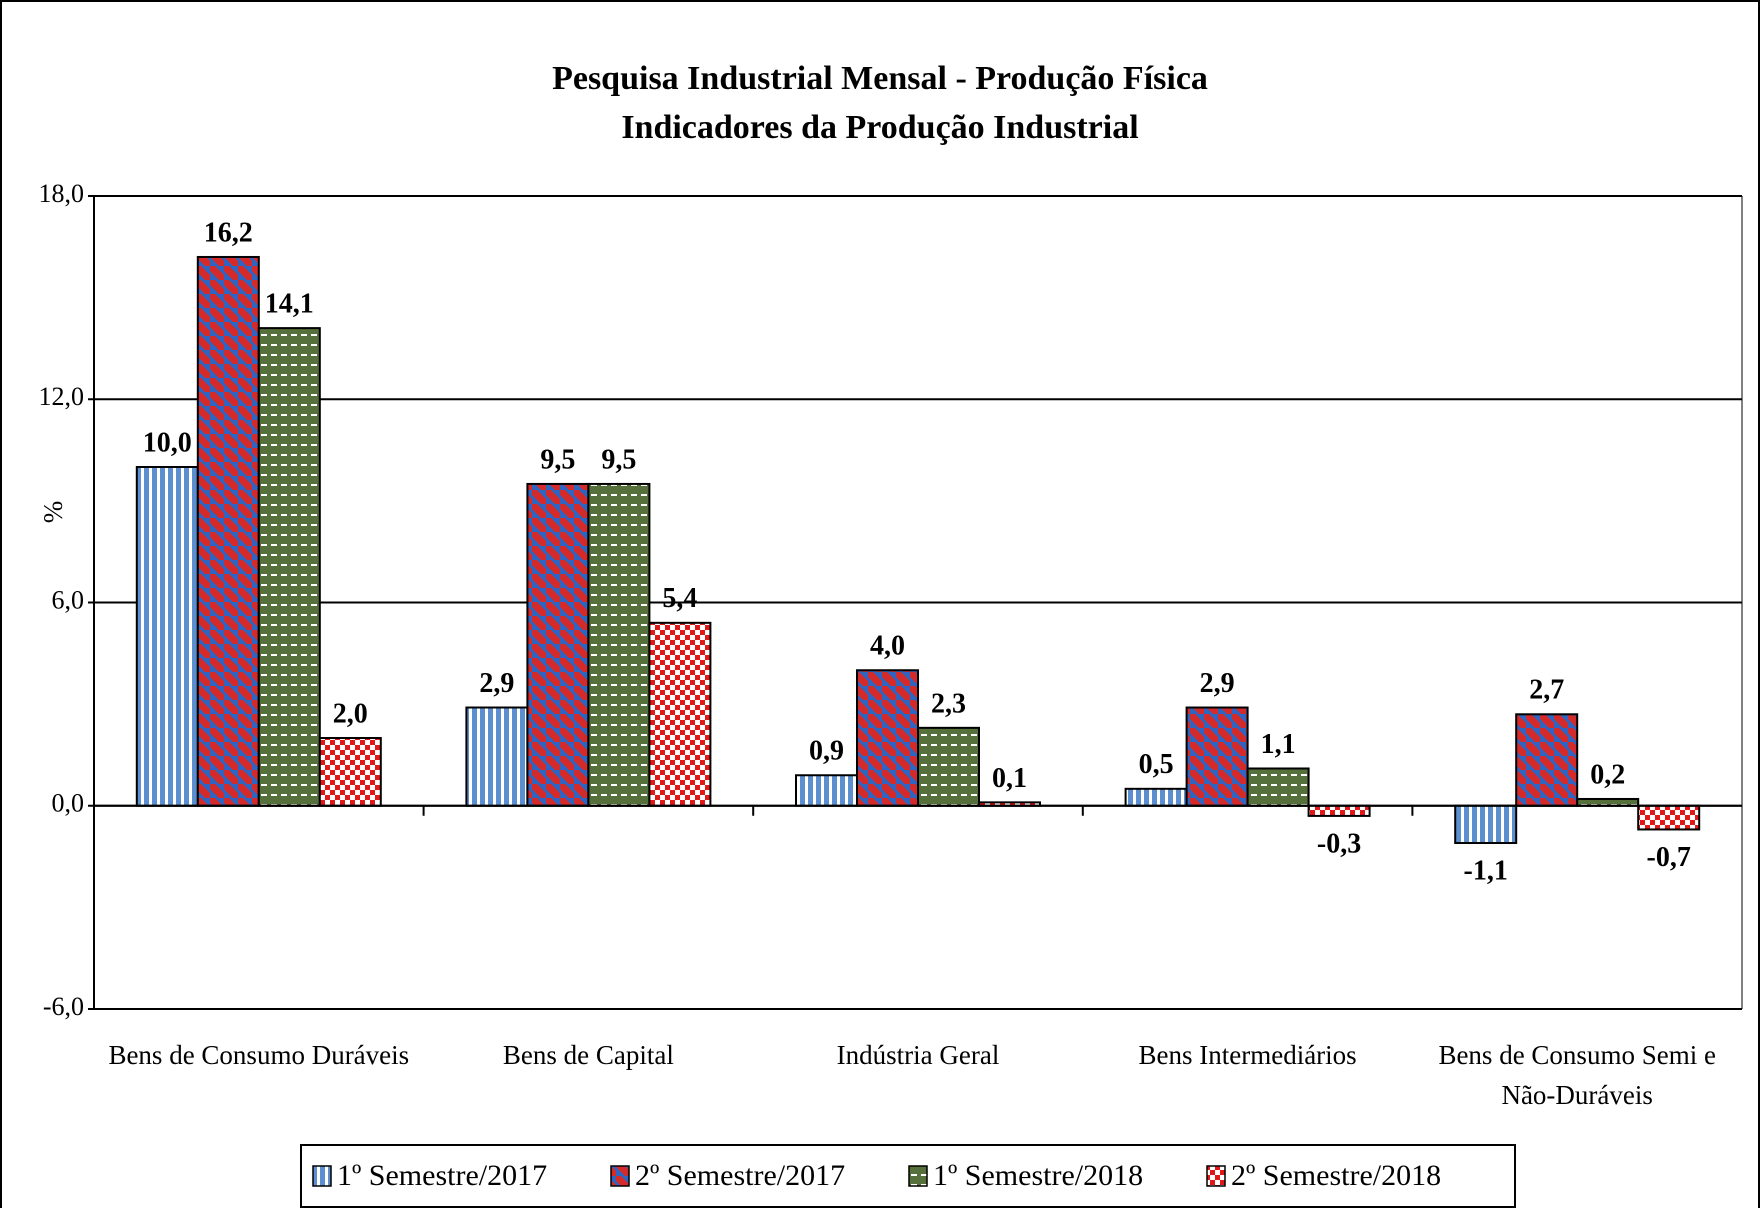  Describe the element at coordinates (1336, 1175) in the screenshot. I see `legend-label: 2º Semestre/2018` at that location.